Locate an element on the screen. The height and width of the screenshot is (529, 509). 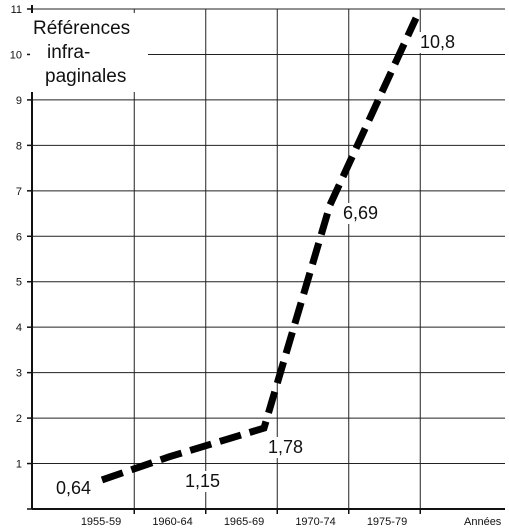
data-label: 6,69 is located at coordinates (360, 213).